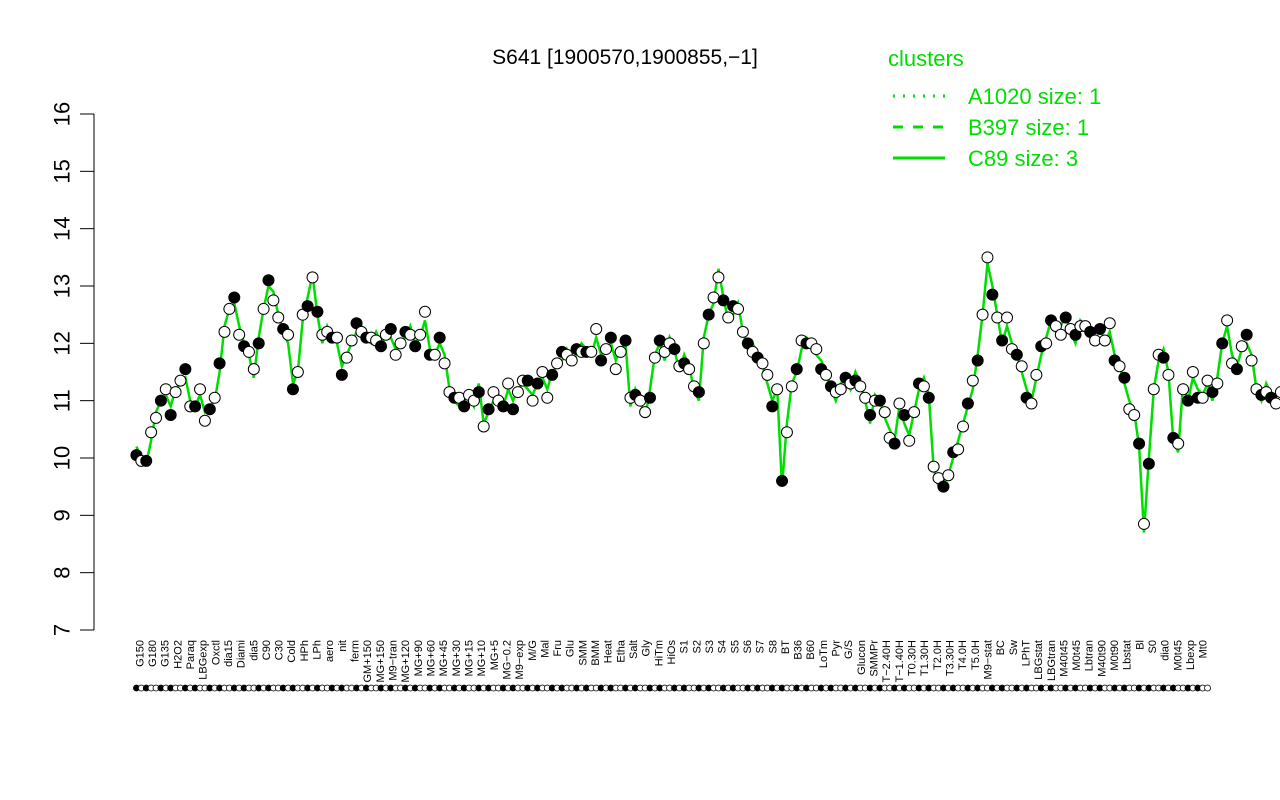 The width and height of the screenshot is (1280, 800). I want to click on x-tick-label-15: aero, so click(330, 651).